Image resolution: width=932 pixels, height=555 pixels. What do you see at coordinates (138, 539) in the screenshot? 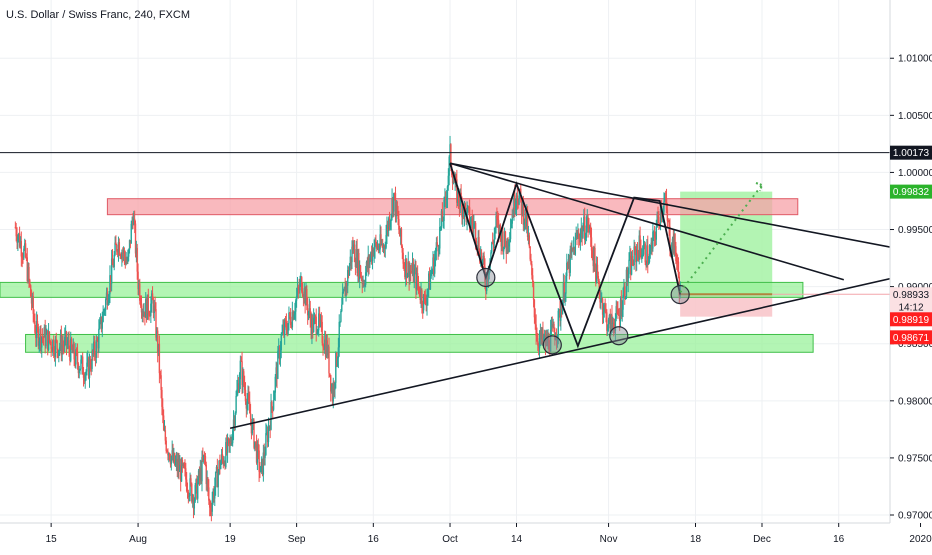
I see `x-tick-label: Aug` at bounding box center [138, 539].